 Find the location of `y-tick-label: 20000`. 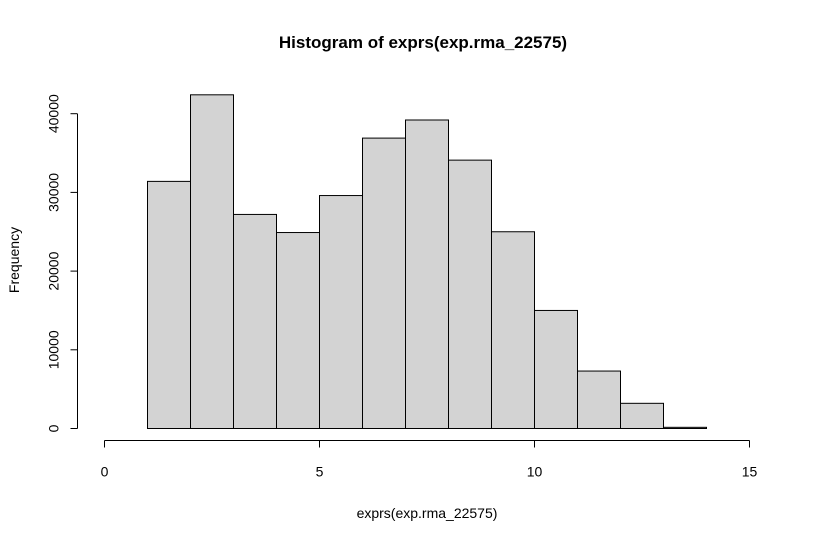

y-tick-label: 20000 is located at coordinates (54, 270).